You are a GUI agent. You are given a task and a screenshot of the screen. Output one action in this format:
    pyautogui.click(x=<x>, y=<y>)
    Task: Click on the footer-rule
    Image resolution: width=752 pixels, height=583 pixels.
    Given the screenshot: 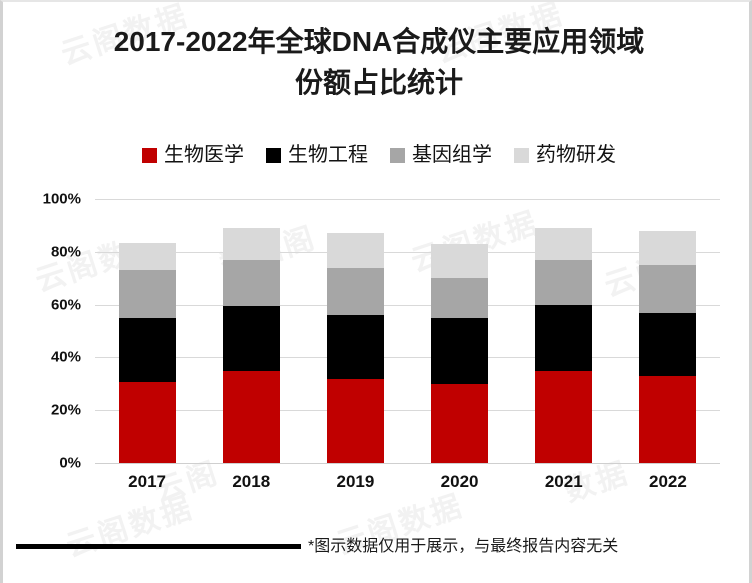 What is the action you would take?
    pyautogui.click(x=158, y=546)
    